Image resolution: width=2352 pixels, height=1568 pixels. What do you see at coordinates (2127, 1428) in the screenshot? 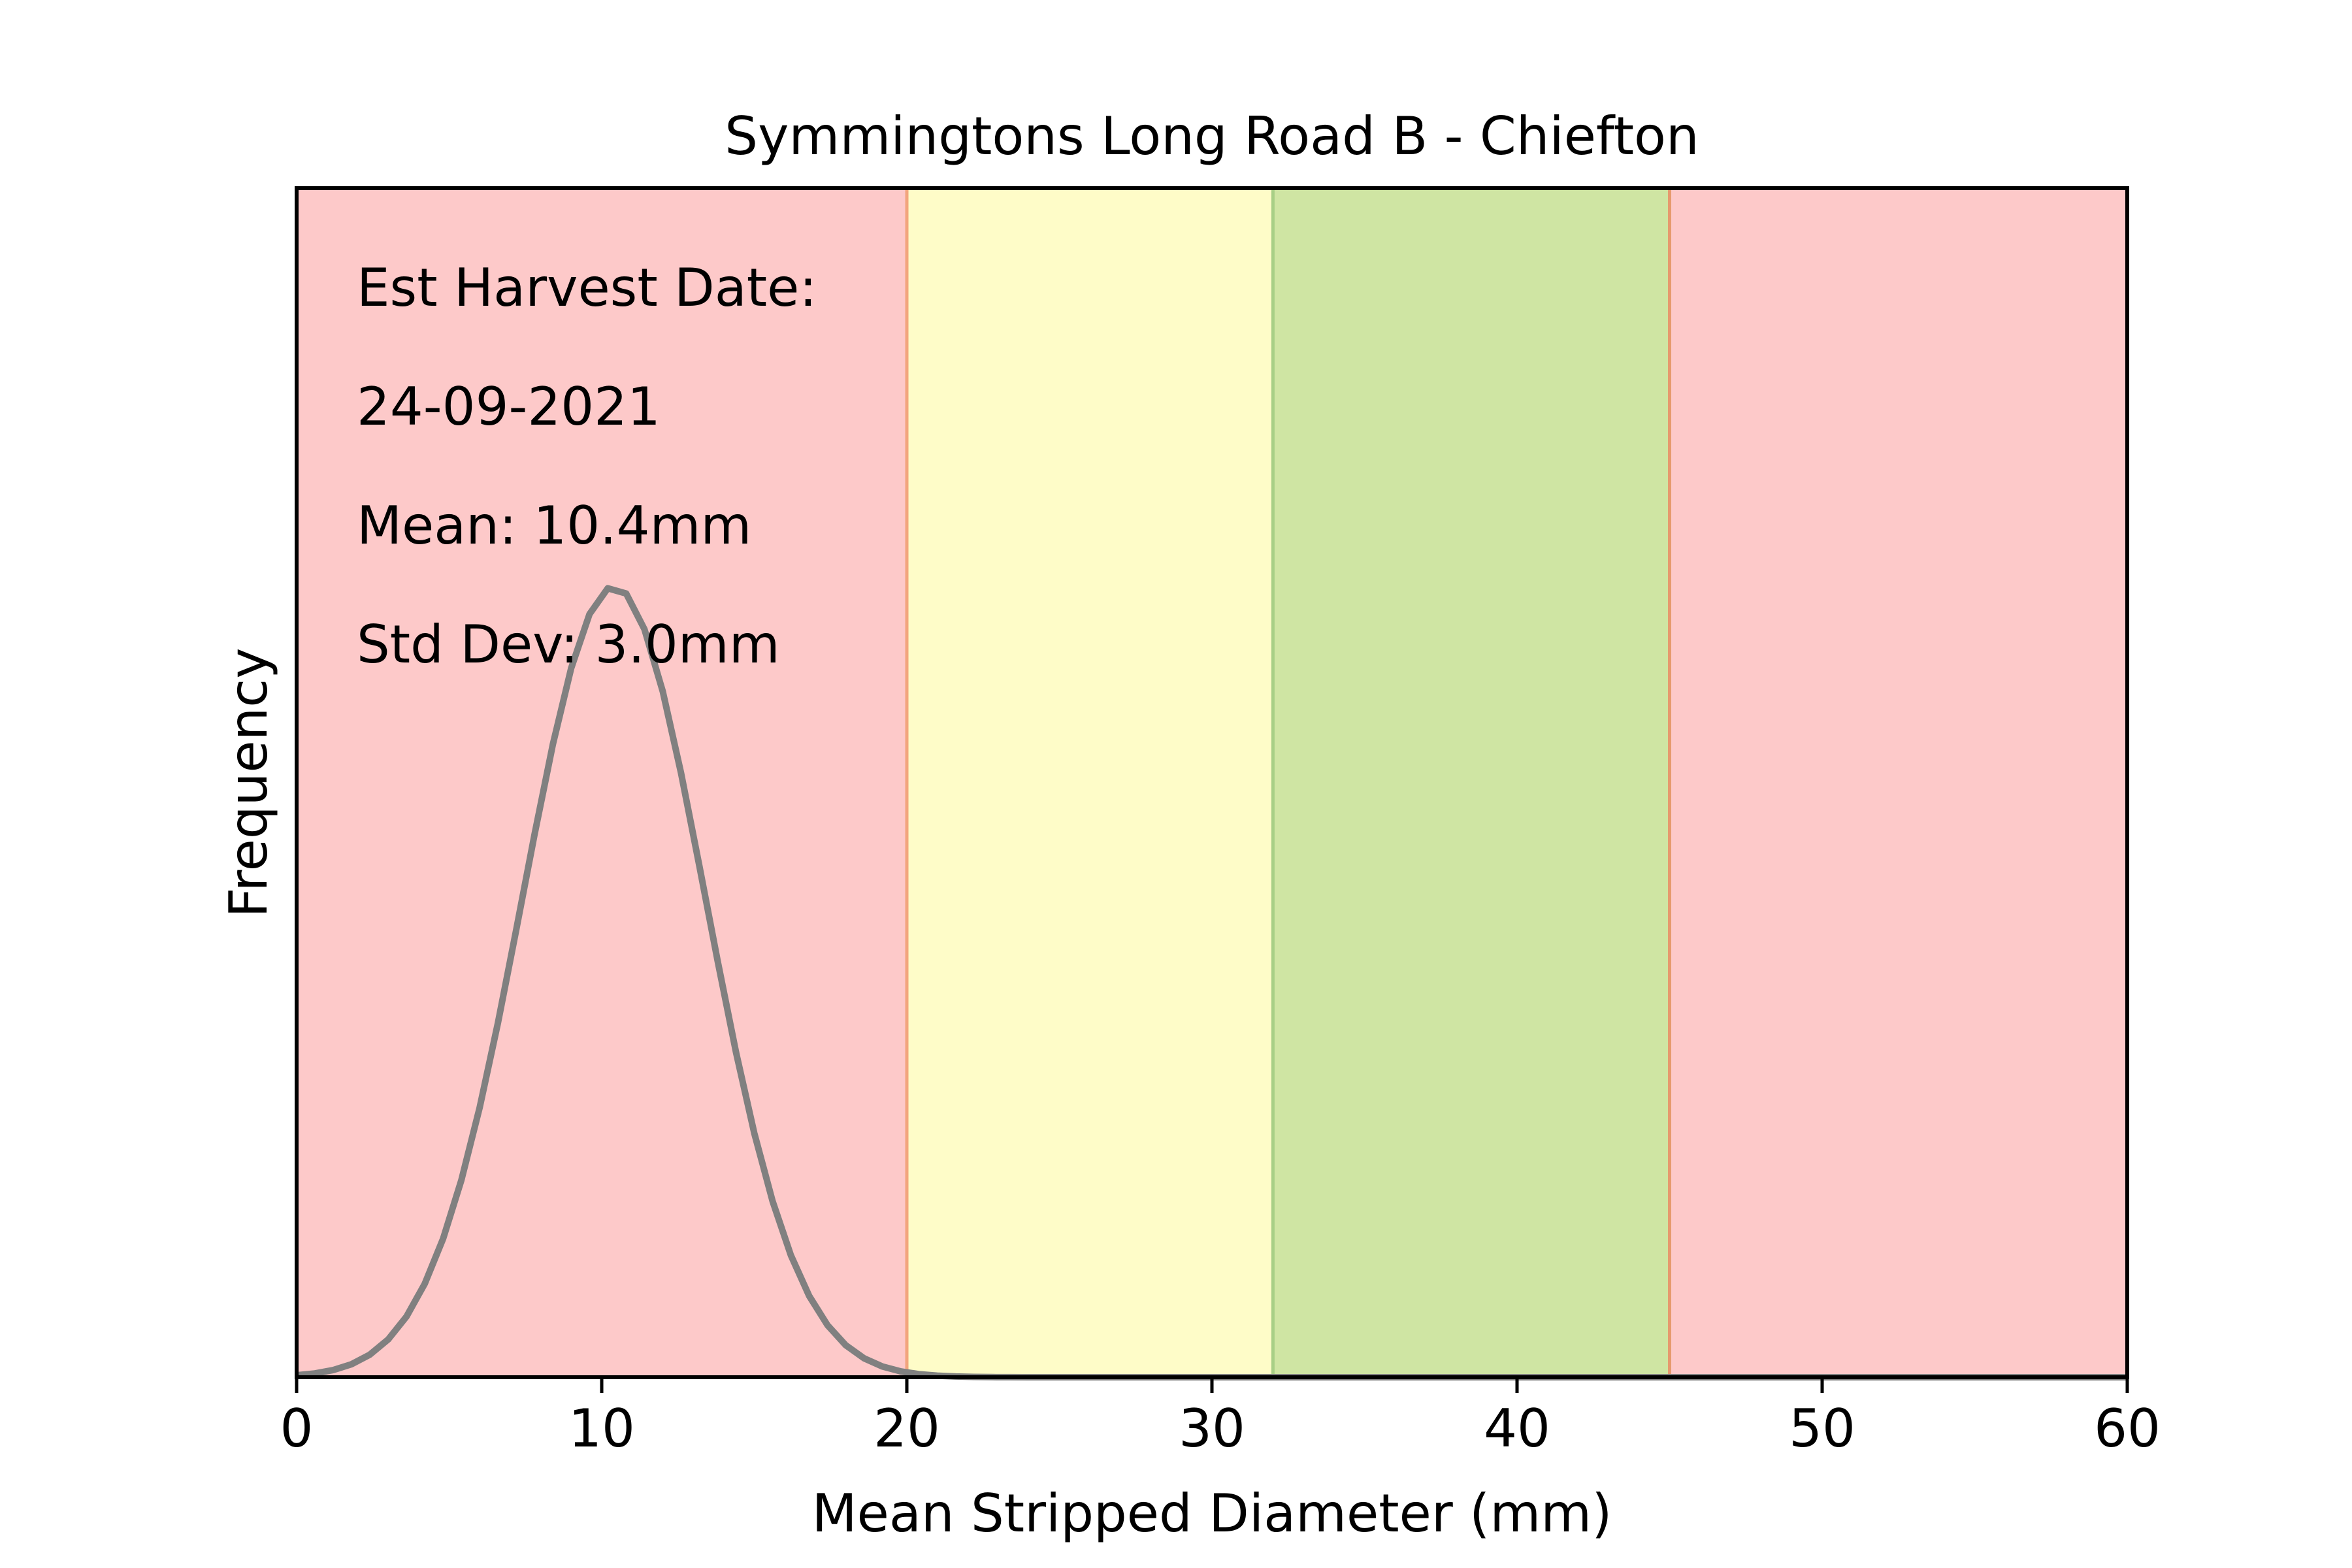
I see `x-tick-label-6: 60` at bounding box center [2127, 1428].